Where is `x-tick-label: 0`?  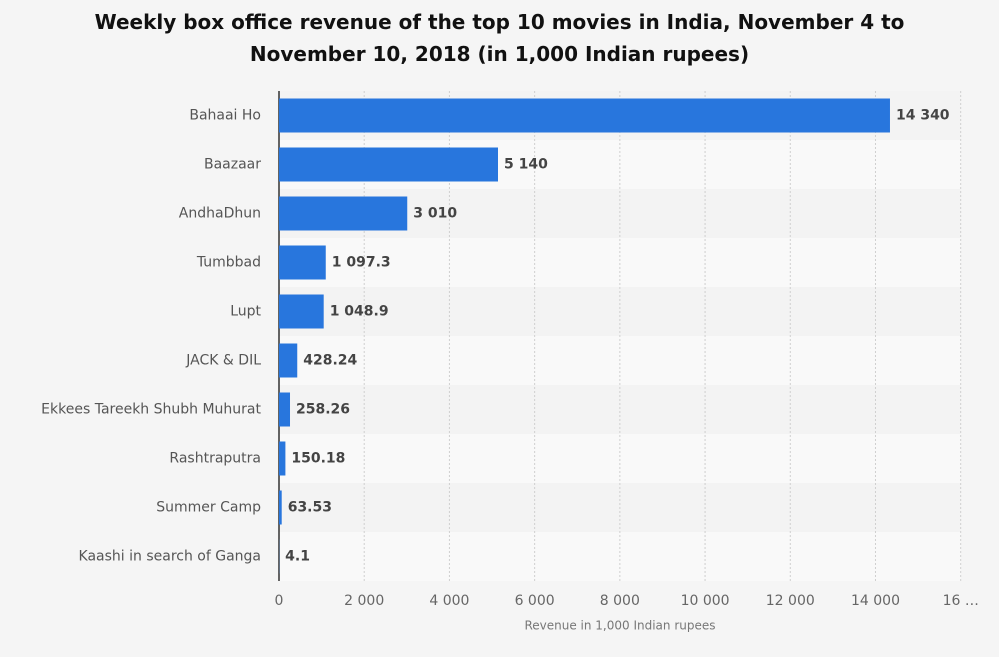
x-tick-label: 0 is located at coordinates (279, 601).